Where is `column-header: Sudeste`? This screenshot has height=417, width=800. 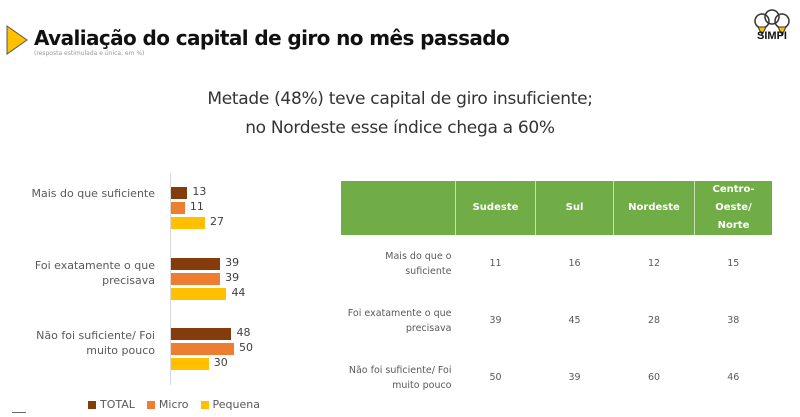 column-header: Sudeste is located at coordinates (495, 208).